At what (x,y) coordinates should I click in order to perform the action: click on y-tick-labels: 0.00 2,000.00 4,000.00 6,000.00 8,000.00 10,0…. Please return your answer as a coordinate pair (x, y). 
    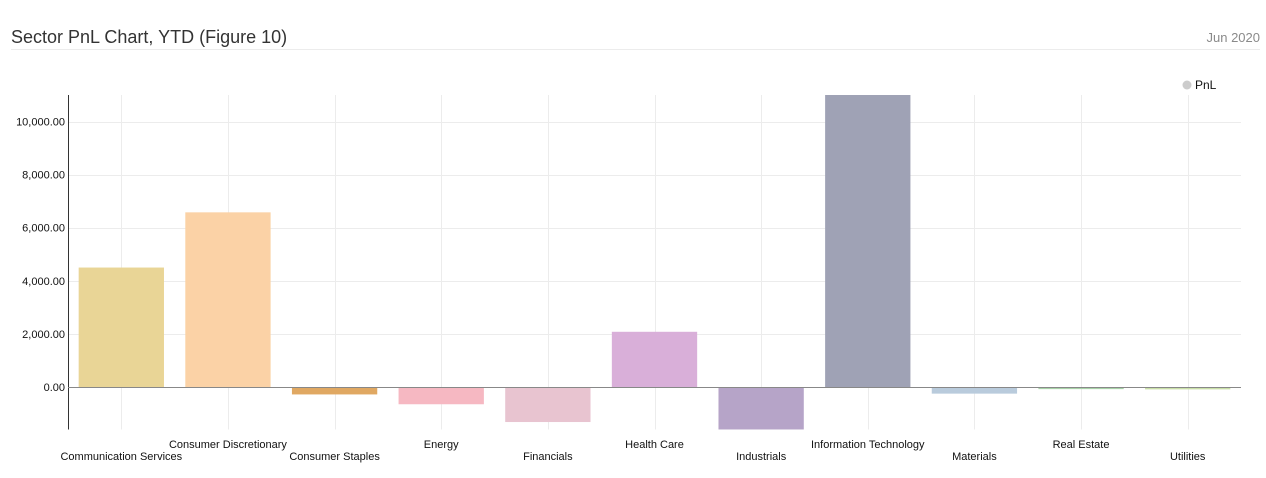
    Looking at the image, I should click on (40, 255).